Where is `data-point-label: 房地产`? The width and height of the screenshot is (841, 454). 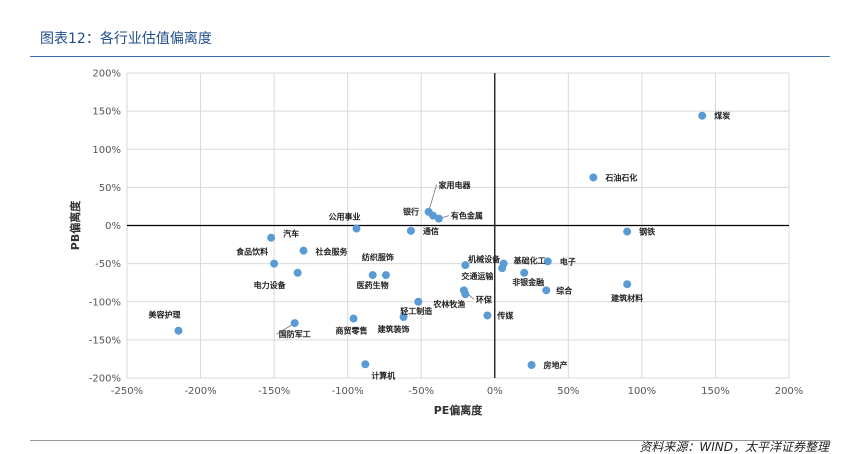
data-point-label: 房地产 is located at coordinates (556, 365).